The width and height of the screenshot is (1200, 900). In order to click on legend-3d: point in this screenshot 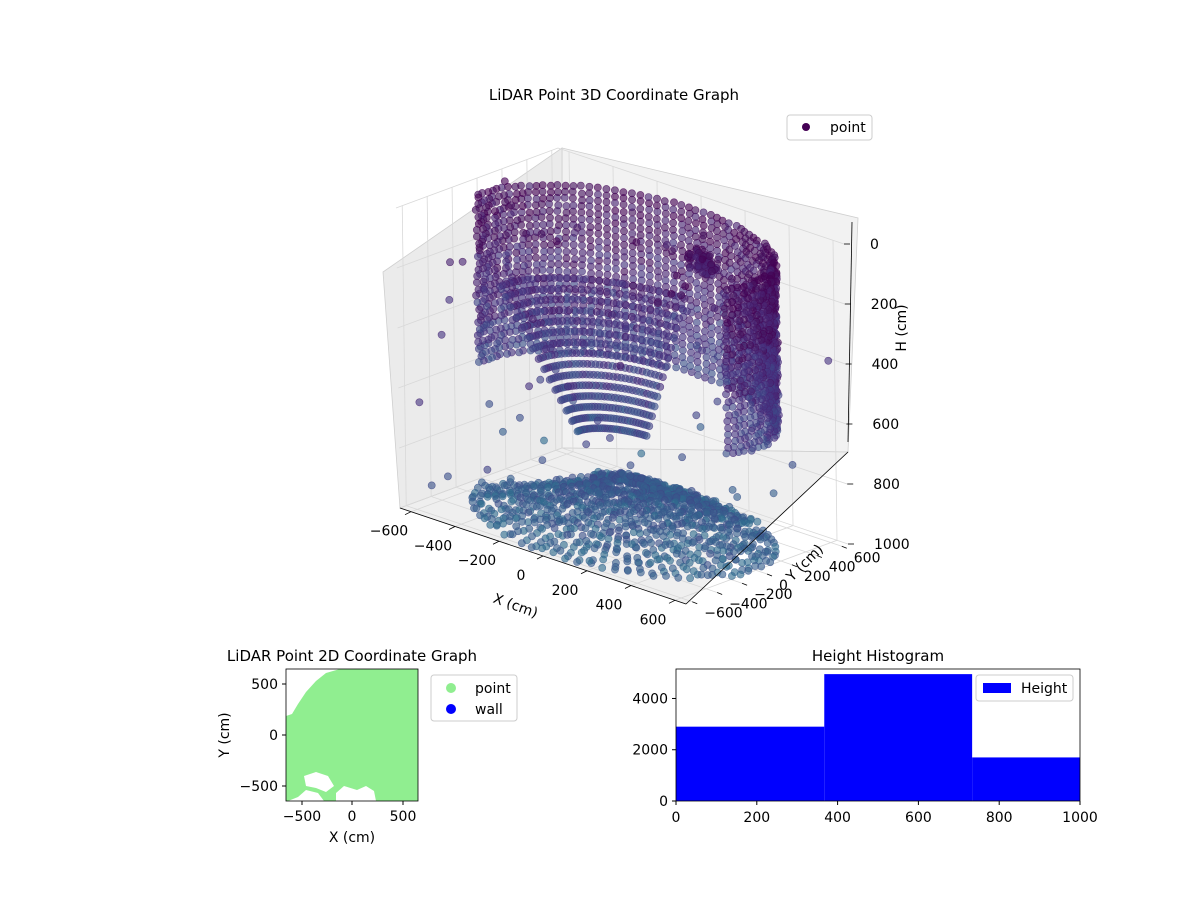, I will do `click(829, 127)`.